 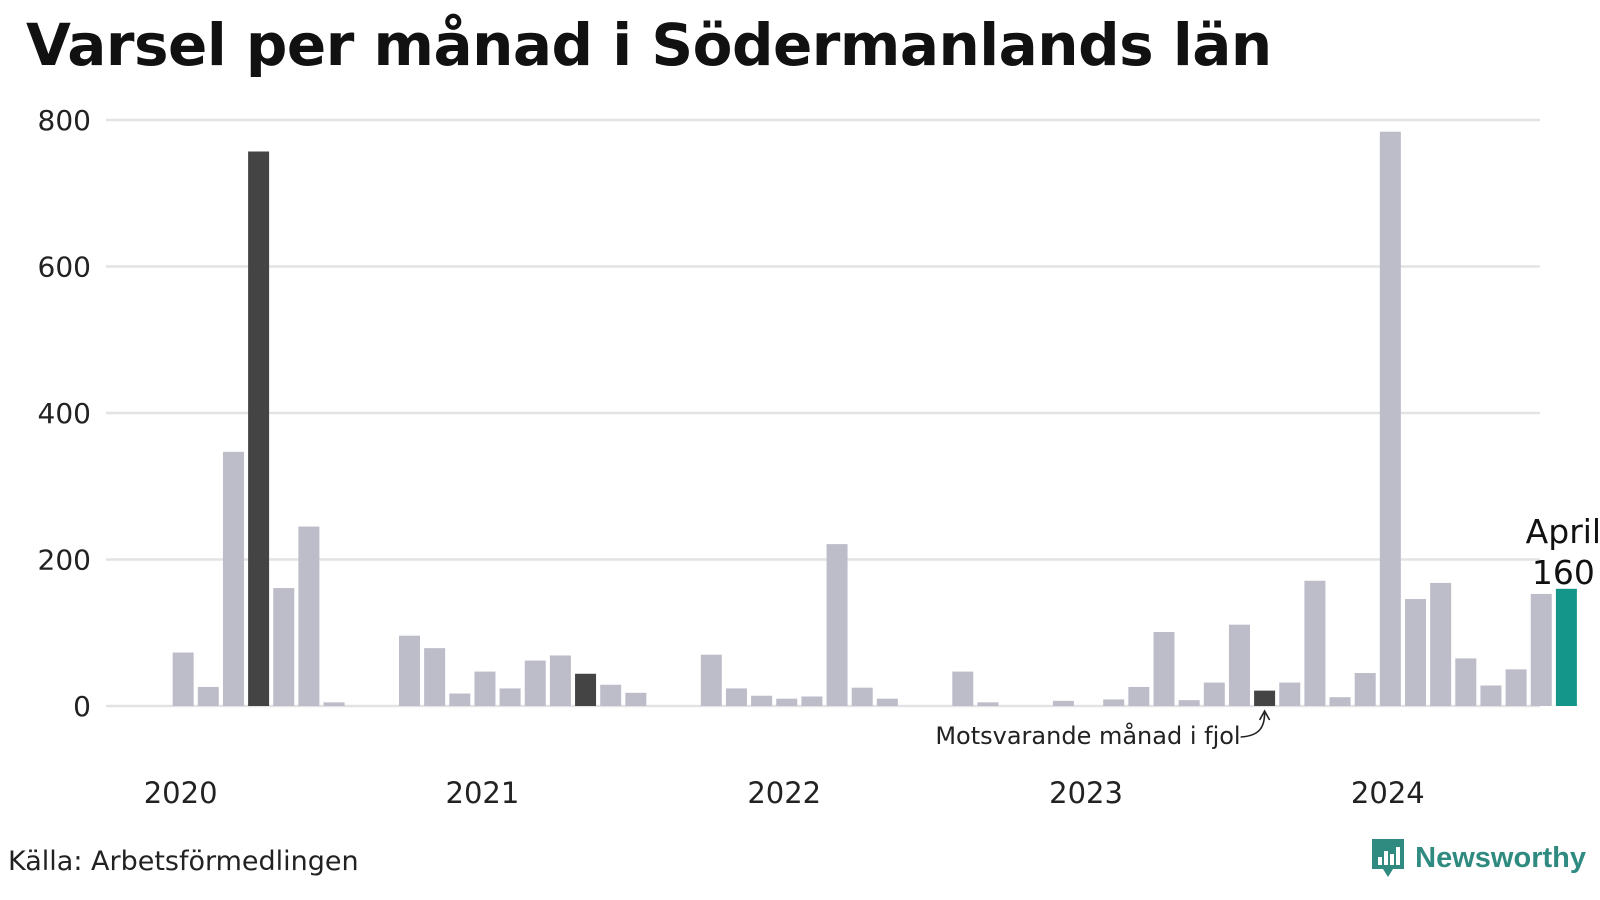 I want to click on annotation: Motsvarande månad i fjol, so click(x=1103, y=729).